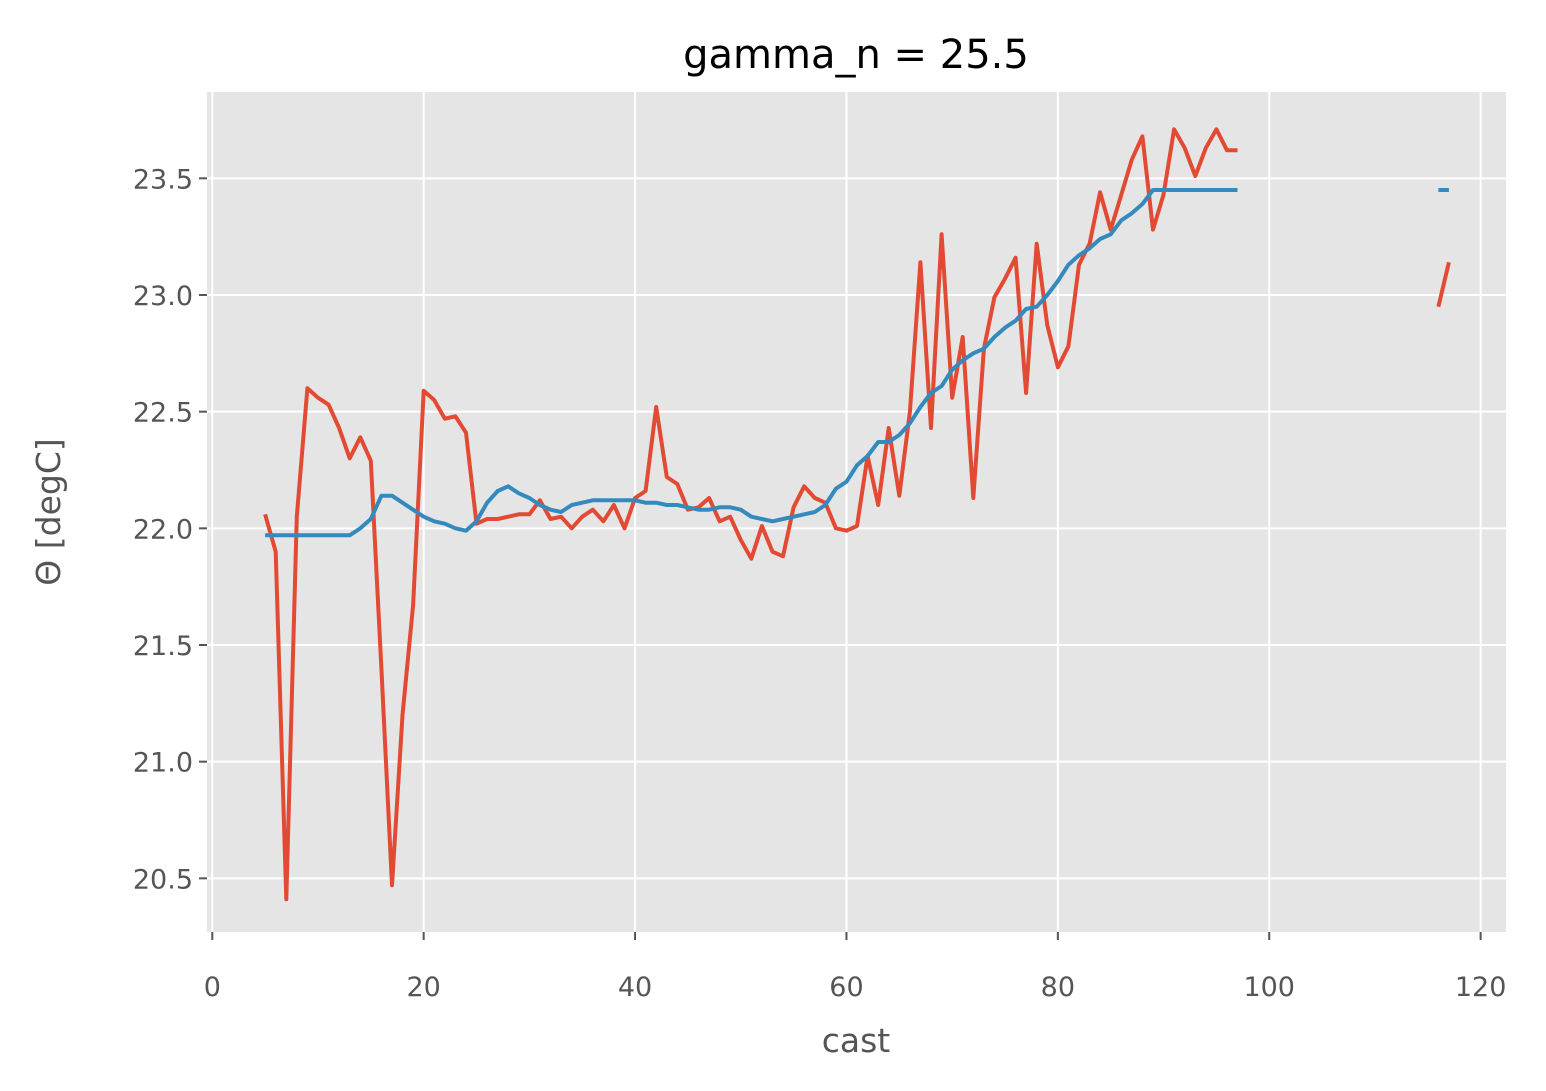 This screenshot has height=1091, width=1546. I want to click on x-tick-label: 0, so click(212, 987).